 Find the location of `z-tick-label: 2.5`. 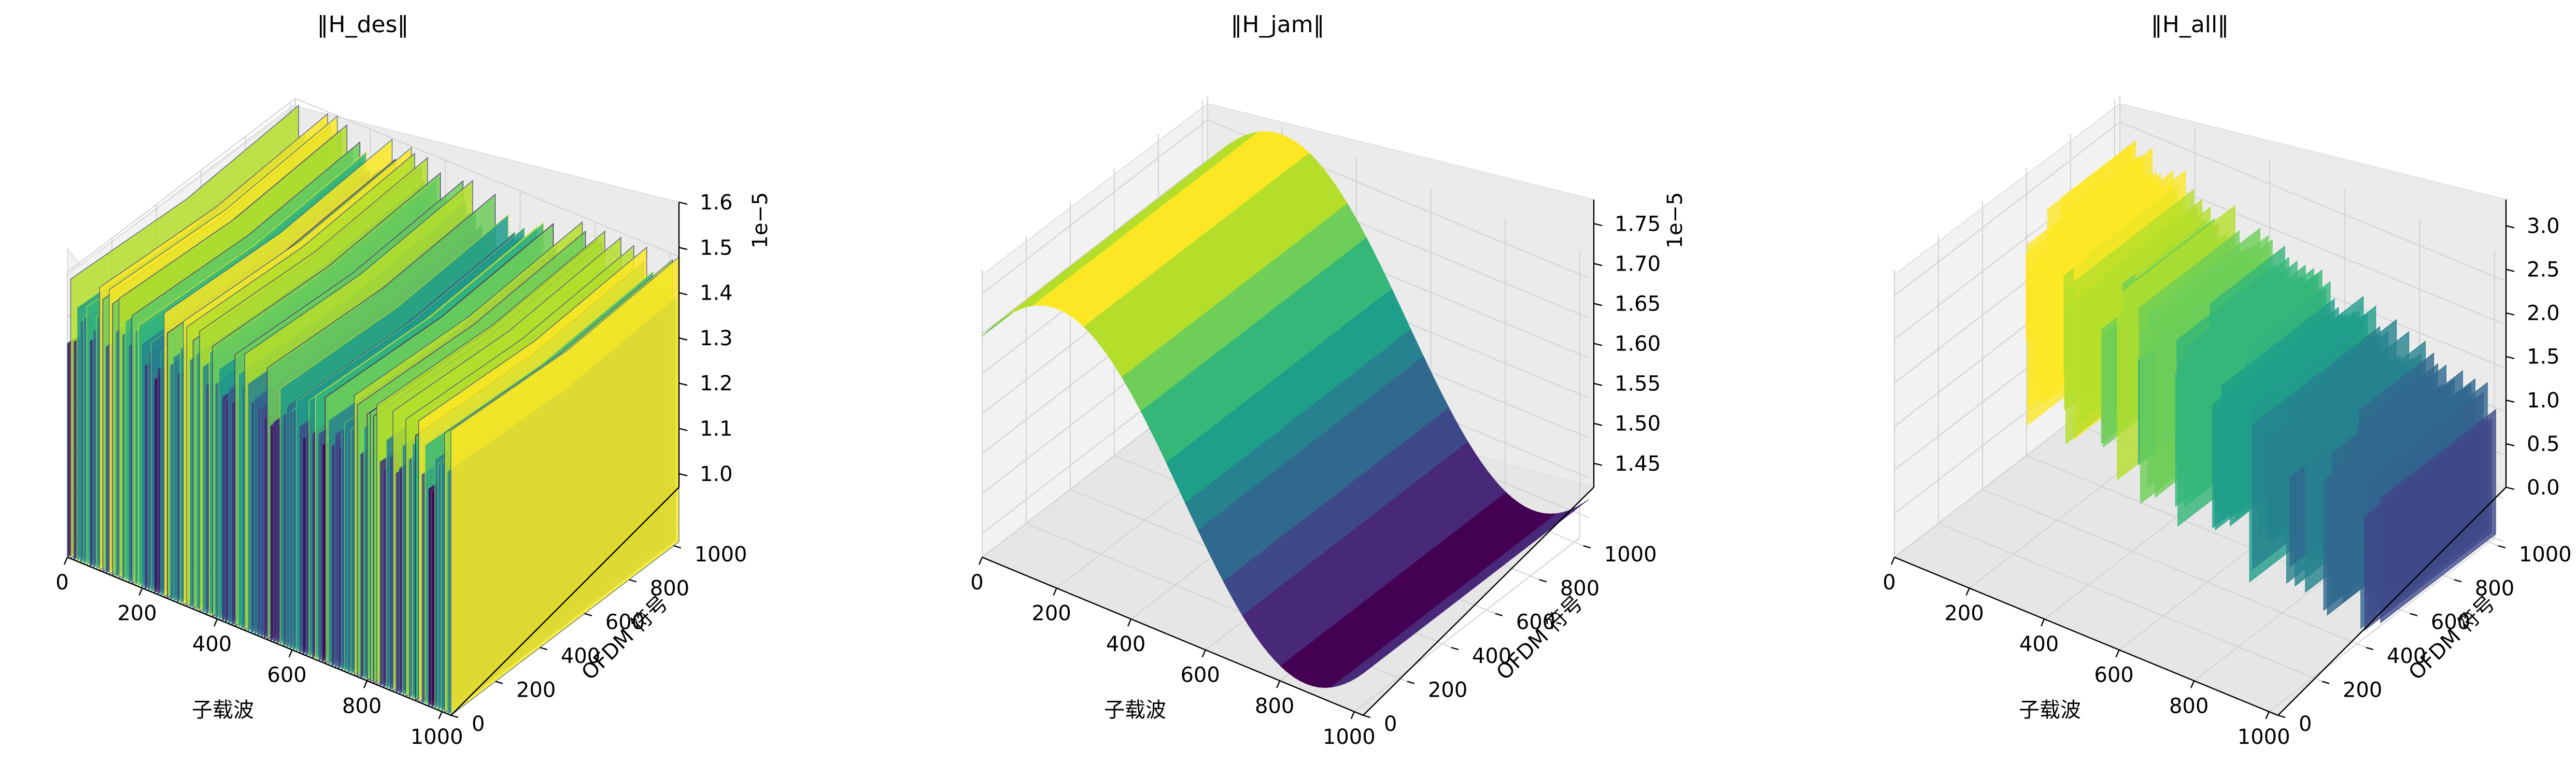

z-tick-label: 2.5 is located at coordinates (2543, 270).